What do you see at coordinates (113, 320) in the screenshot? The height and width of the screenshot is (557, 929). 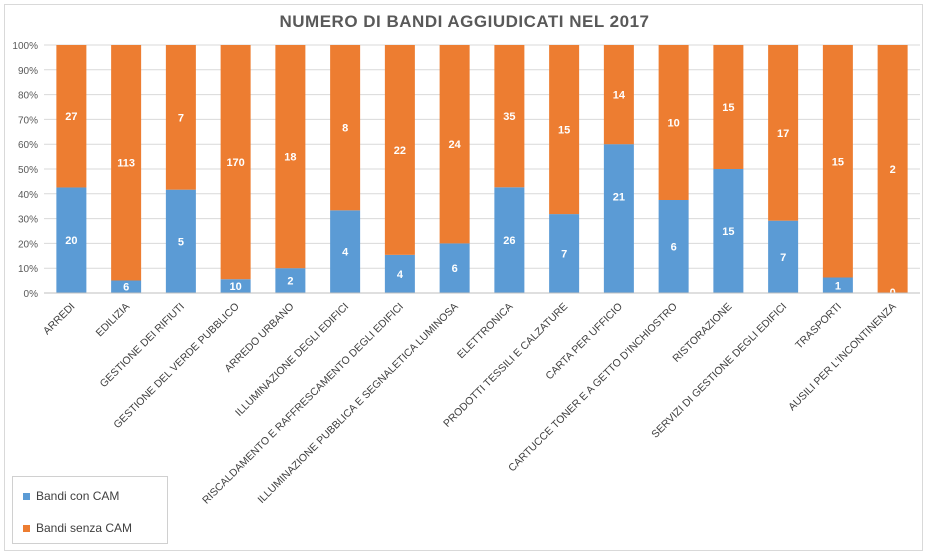 I see `x-tick-label: EDILIZIA` at bounding box center [113, 320].